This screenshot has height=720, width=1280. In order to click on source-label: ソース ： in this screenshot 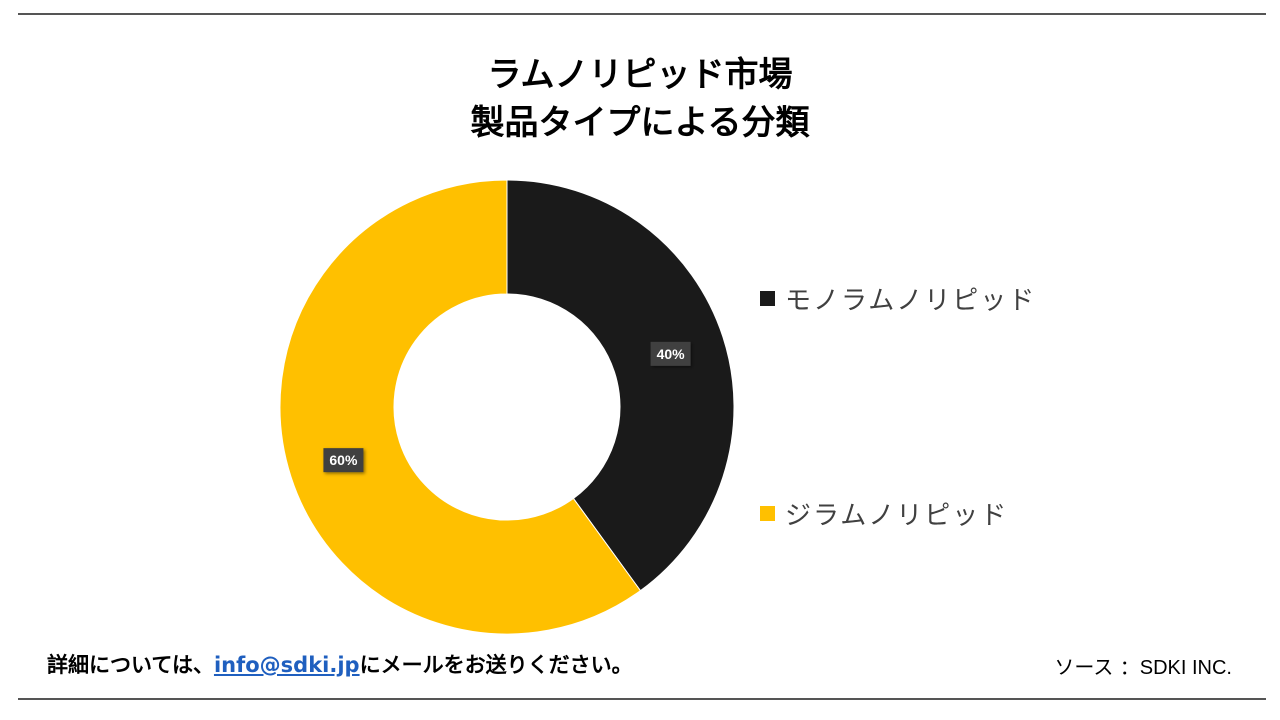, I will do `click(1097, 667)`.